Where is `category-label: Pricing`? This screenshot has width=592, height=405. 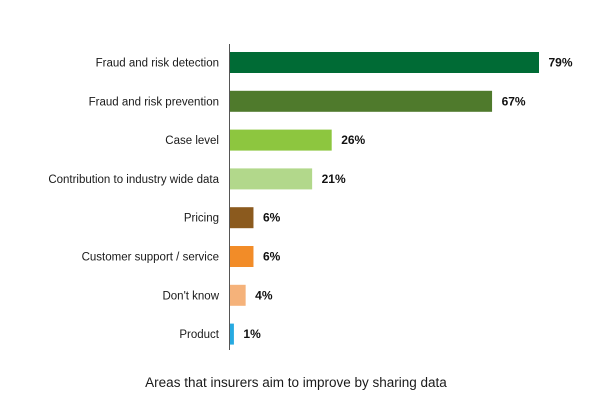
category-label: Pricing is located at coordinates (201, 219).